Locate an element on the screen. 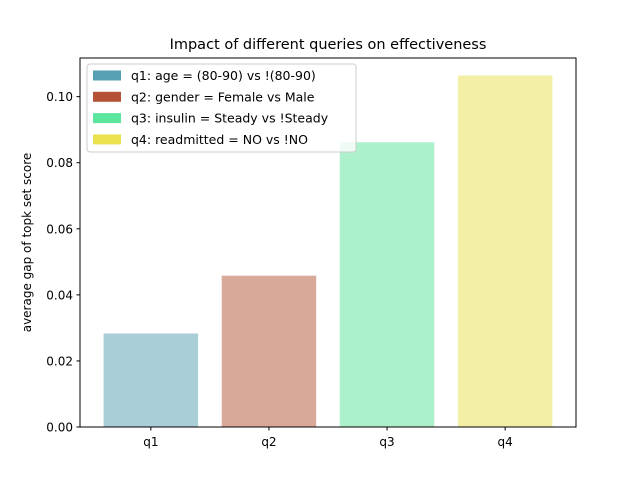 The height and width of the screenshot is (480, 640). x-tick-label: q3 is located at coordinates (386, 442).